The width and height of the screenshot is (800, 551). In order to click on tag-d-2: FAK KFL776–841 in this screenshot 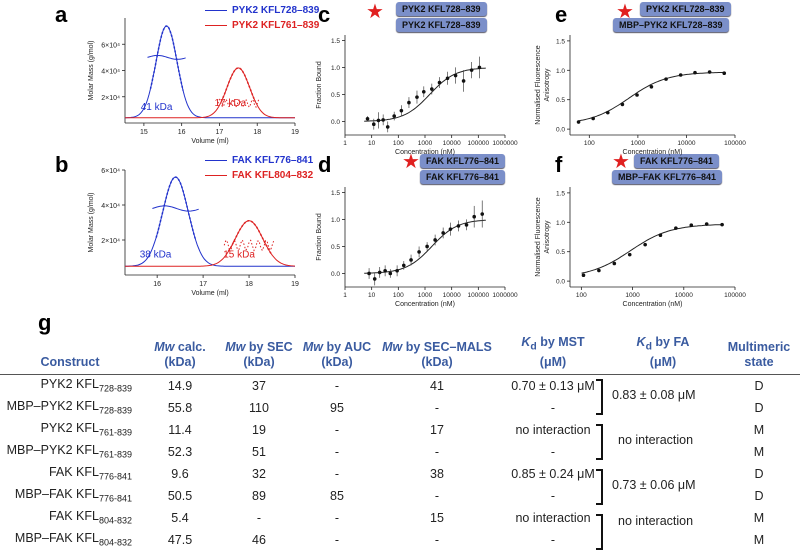, I will do `click(463, 177)`.